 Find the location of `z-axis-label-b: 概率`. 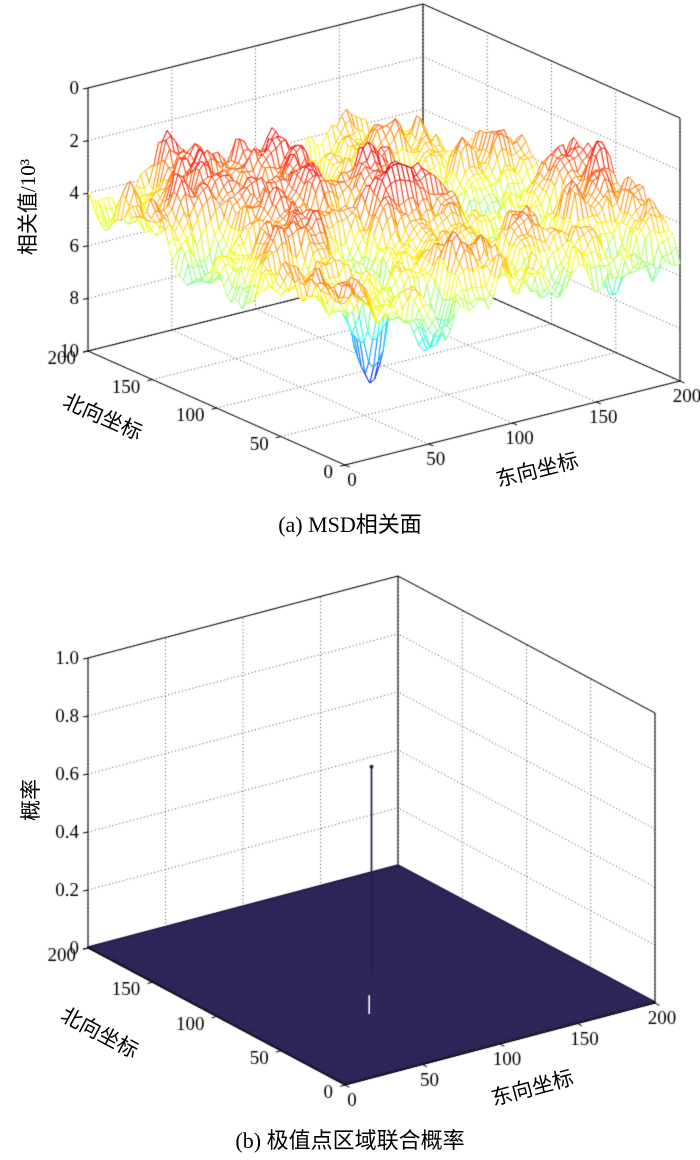

z-axis-label-b: 概率 is located at coordinates (31, 800).